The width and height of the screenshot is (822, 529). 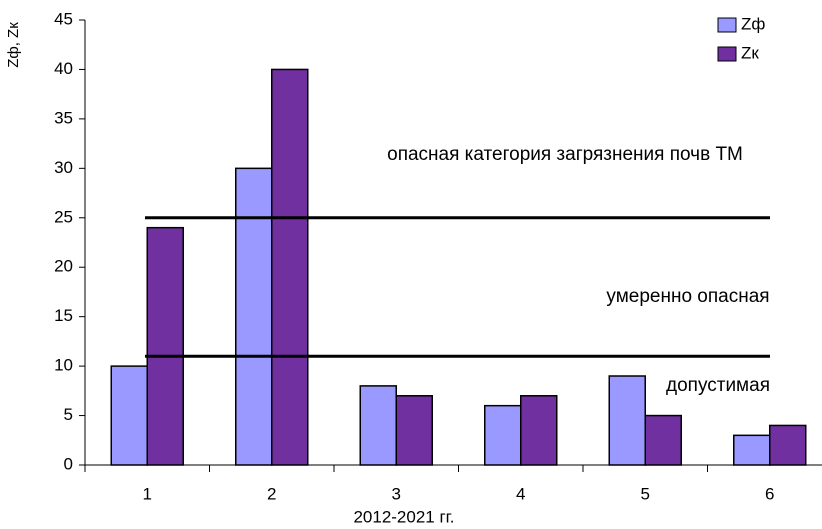 What do you see at coordinates (750, 52) in the screenshot?
I see `legend-label: Zк` at bounding box center [750, 52].